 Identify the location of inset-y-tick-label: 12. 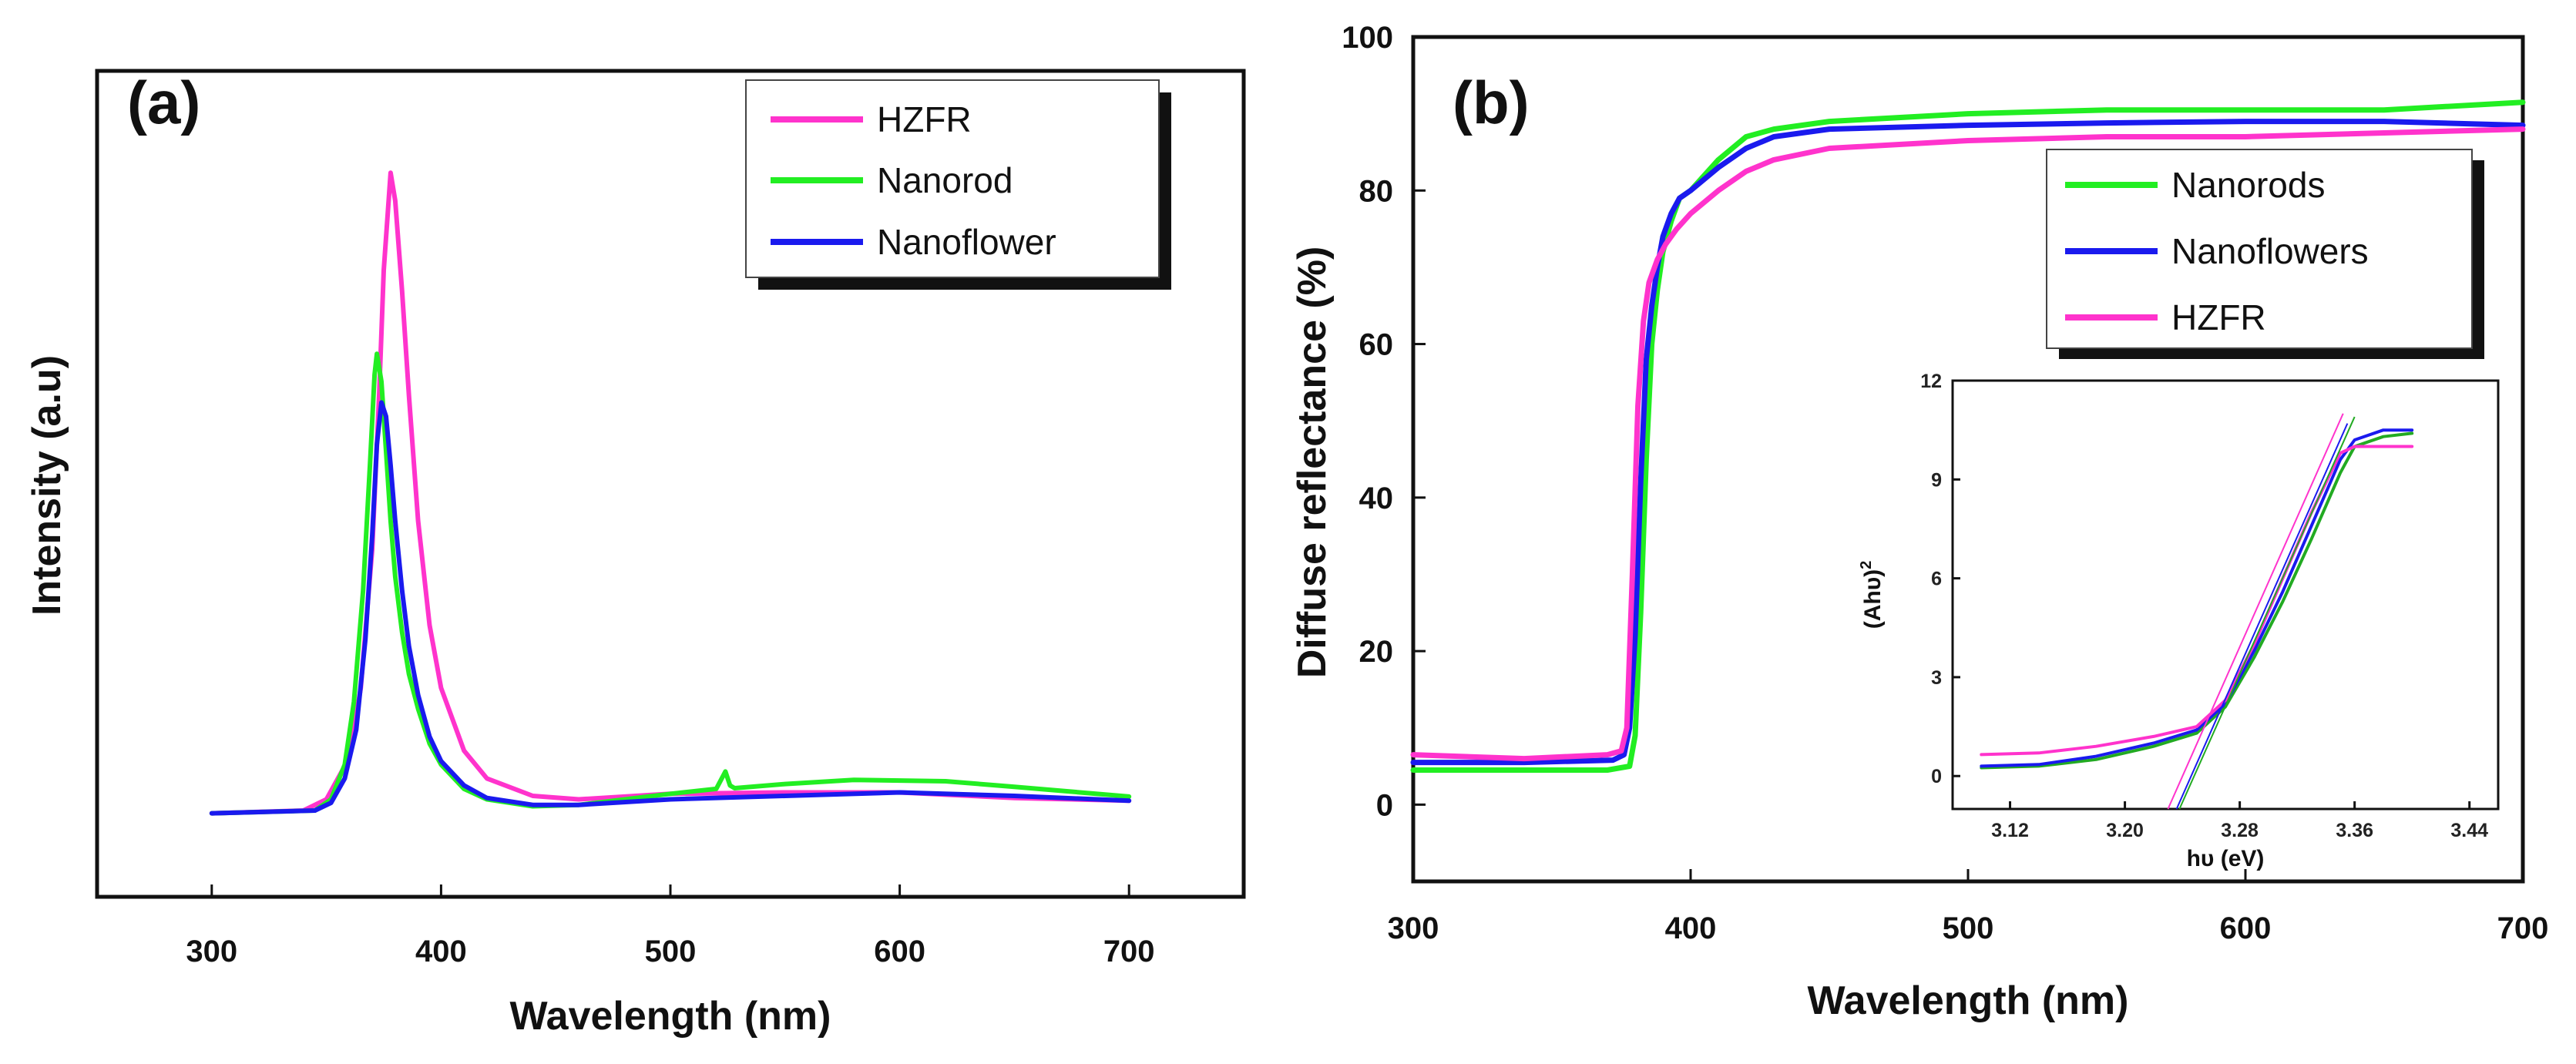
(1931, 381).